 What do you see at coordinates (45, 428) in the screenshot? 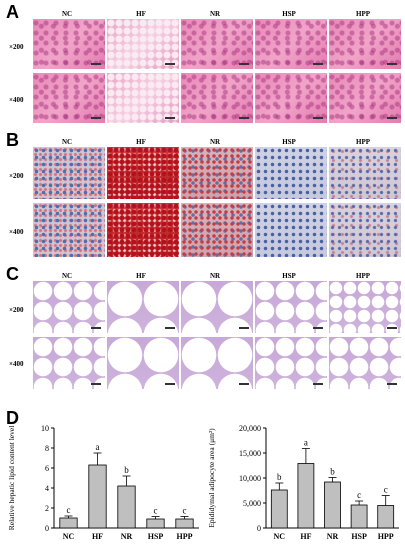
I see `y-tick-label: 10` at bounding box center [45, 428].